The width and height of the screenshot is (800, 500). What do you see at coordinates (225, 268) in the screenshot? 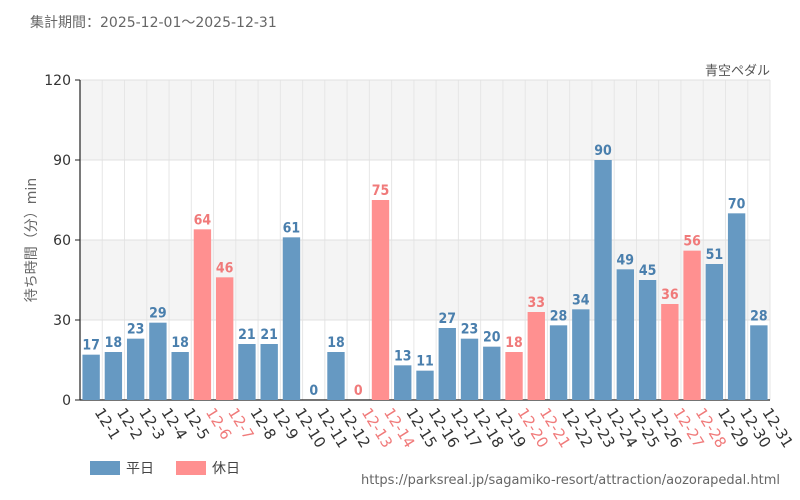
I see `bar-value-label: 46` at bounding box center [225, 268].